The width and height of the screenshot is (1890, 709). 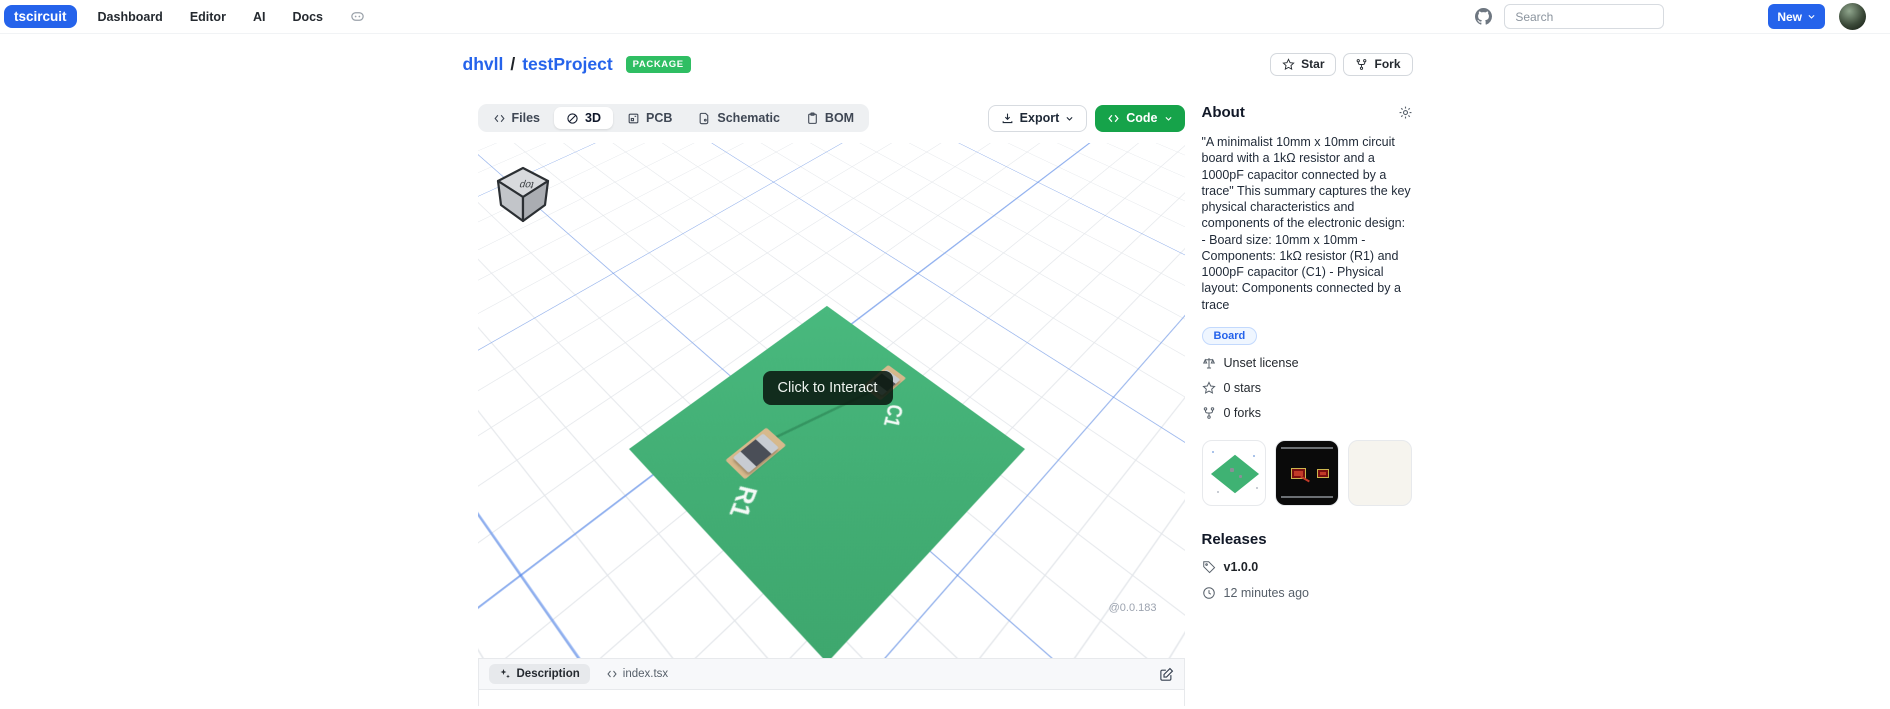 I want to click on license-scales-icon, so click(x=1209, y=363).